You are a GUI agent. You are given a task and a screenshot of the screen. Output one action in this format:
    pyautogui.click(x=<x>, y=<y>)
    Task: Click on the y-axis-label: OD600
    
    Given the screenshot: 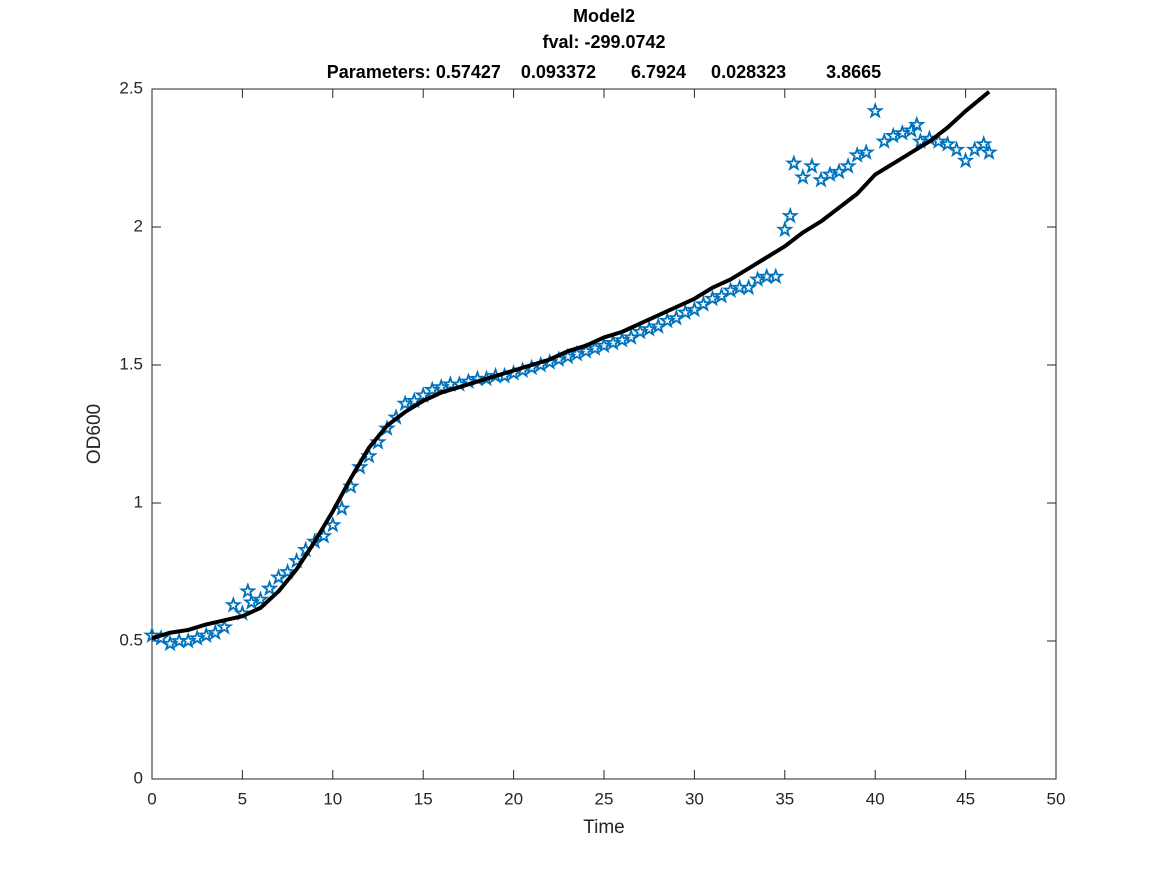 What is the action you would take?
    pyautogui.click(x=94, y=434)
    